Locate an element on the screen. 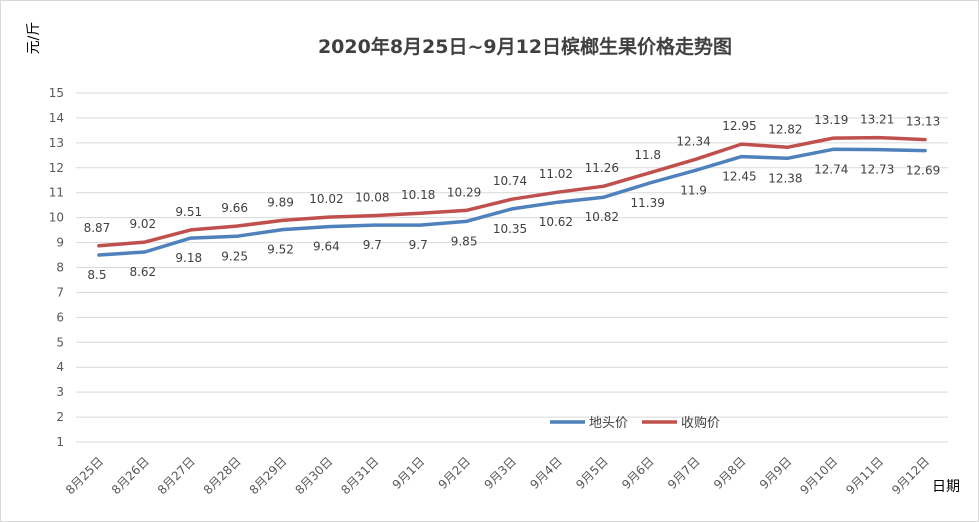 Image resolution: width=979 pixels, height=522 pixels. data-label: 10.29 is located at coordinates (464, 192).